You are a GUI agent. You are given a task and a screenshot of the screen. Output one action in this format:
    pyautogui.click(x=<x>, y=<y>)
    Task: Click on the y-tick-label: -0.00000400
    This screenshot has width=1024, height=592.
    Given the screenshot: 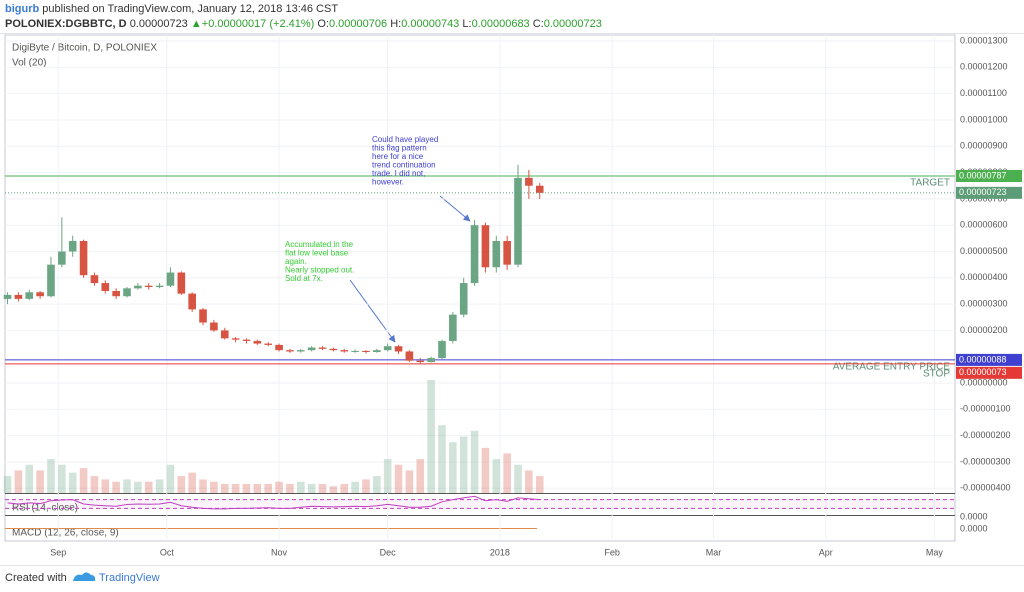 What is the action you would take?
    pyautogui.click(x=985, y=488)
    